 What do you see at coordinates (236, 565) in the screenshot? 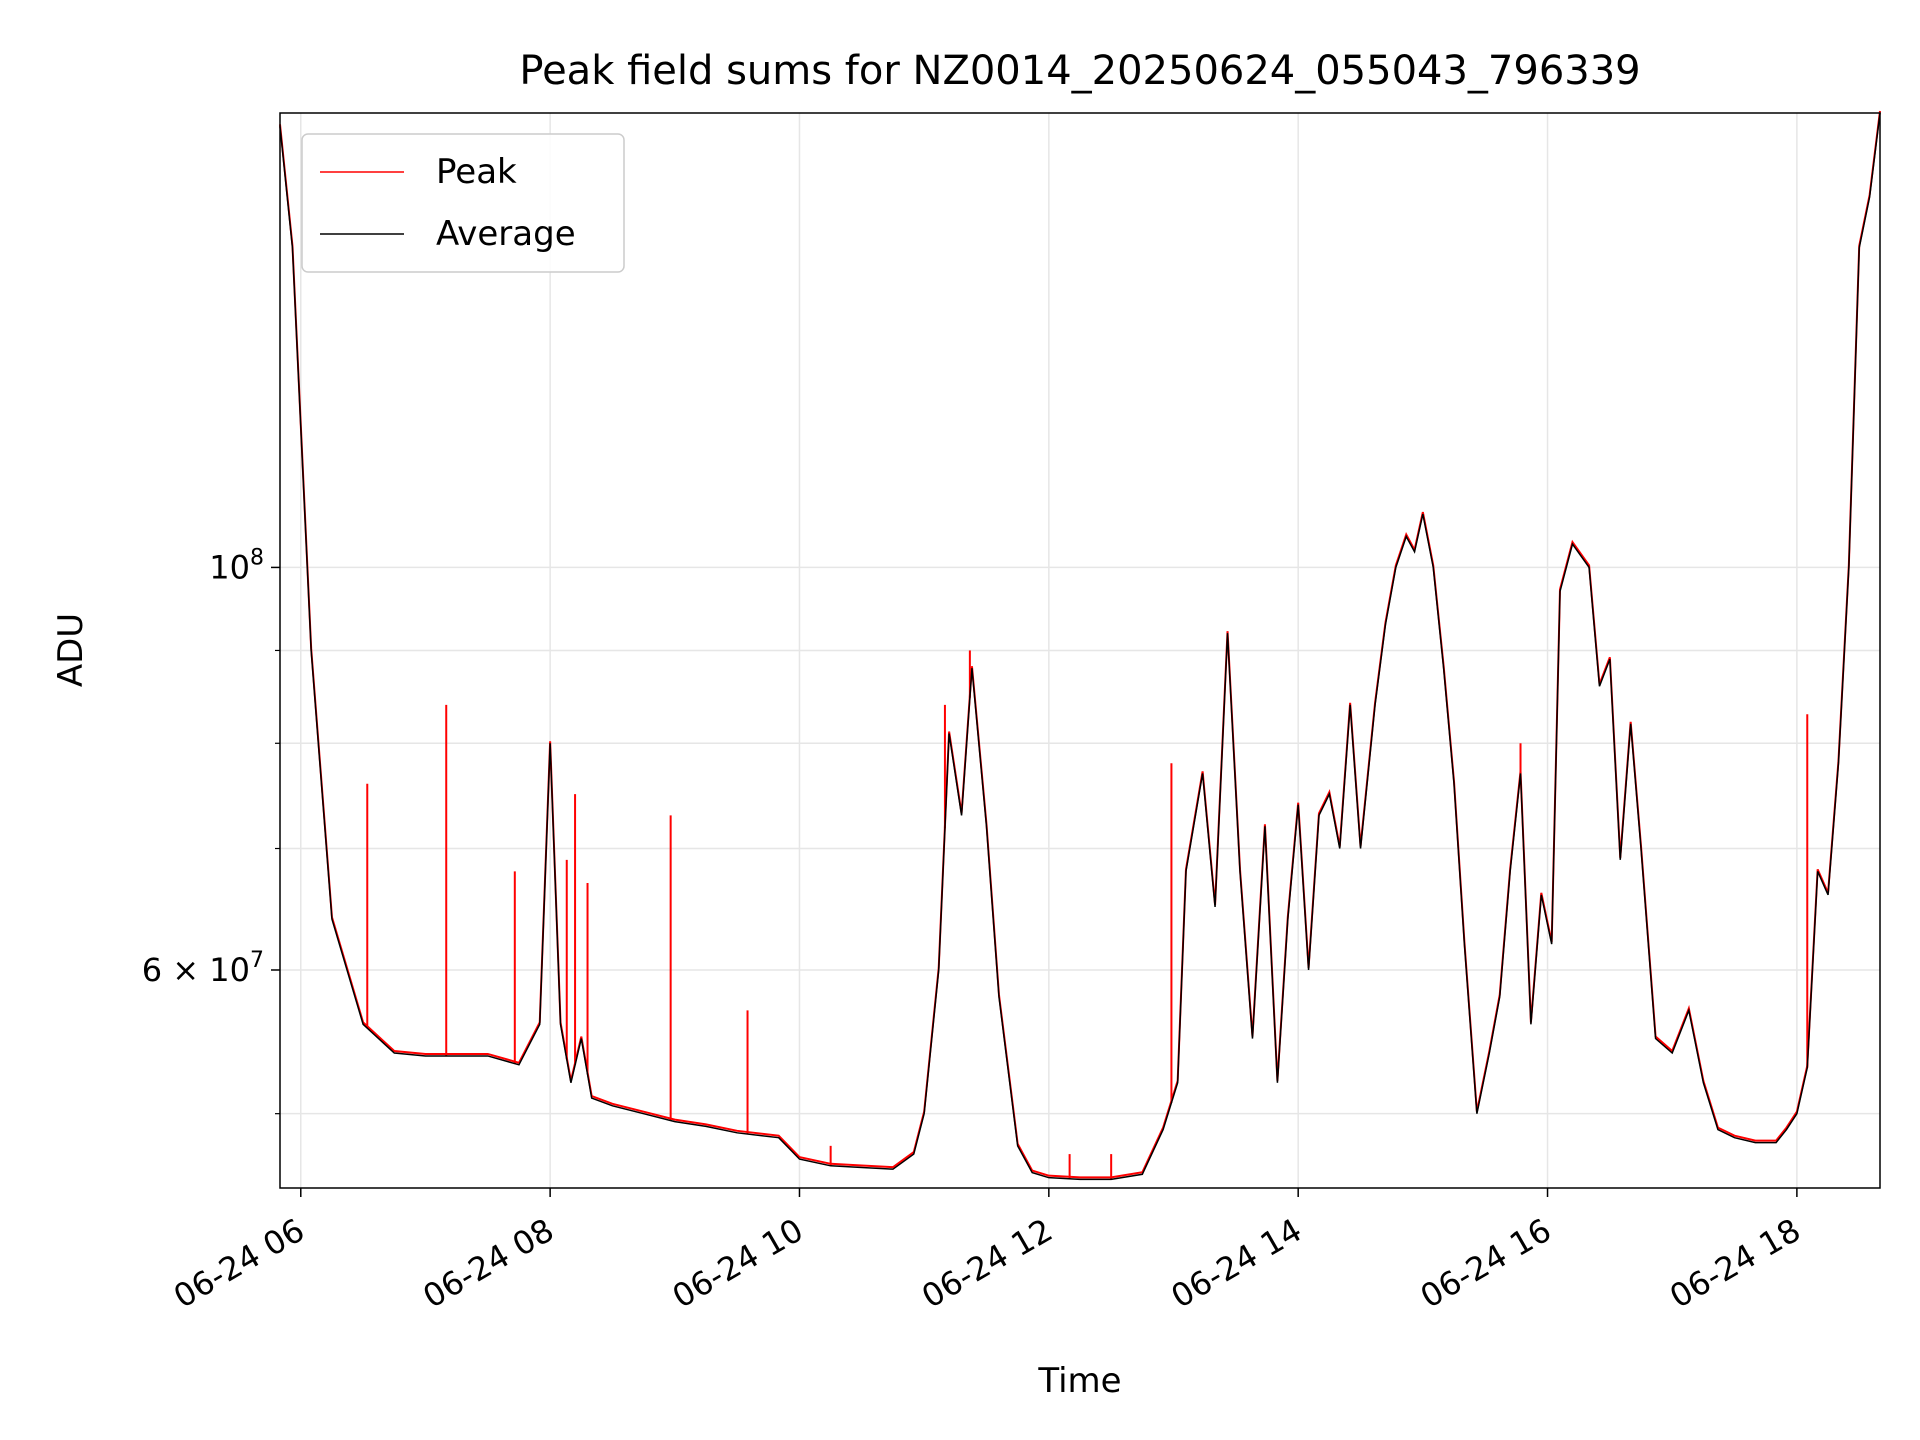
I see `y-tick-label: 108` at bounding box center [236, 565].